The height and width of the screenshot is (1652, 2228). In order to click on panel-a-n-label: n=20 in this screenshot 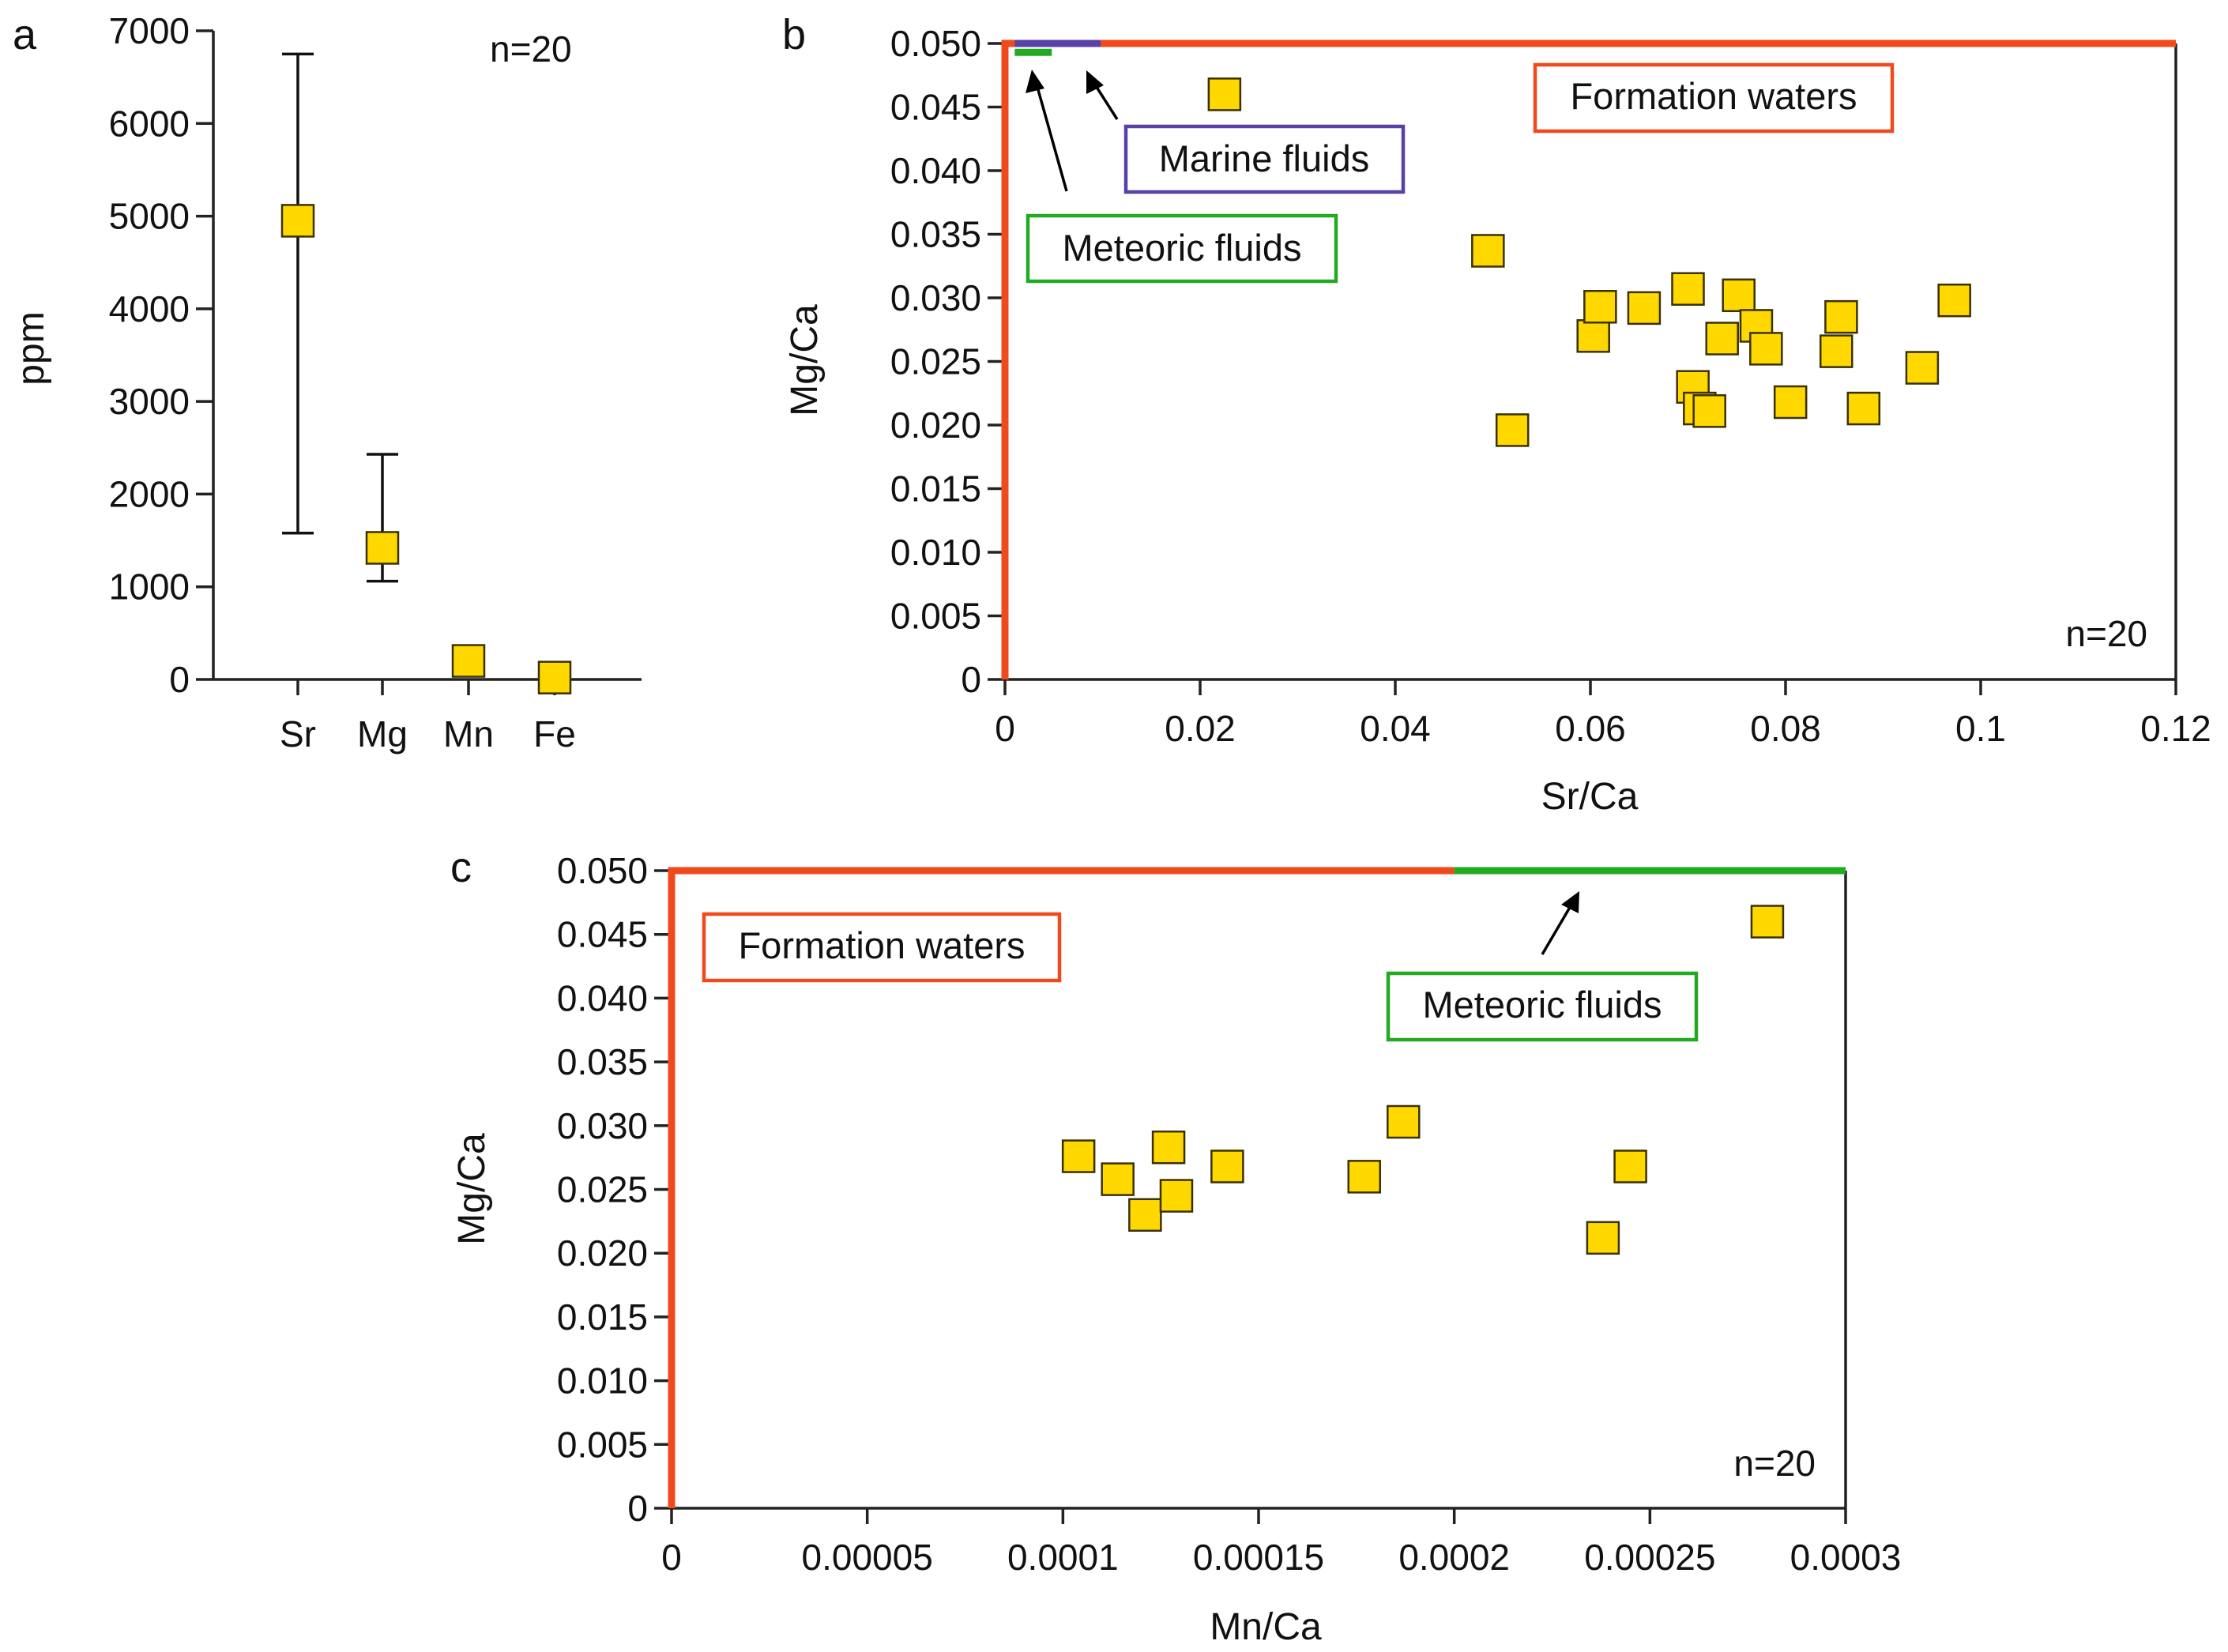, I will do `click(531, 49)`.